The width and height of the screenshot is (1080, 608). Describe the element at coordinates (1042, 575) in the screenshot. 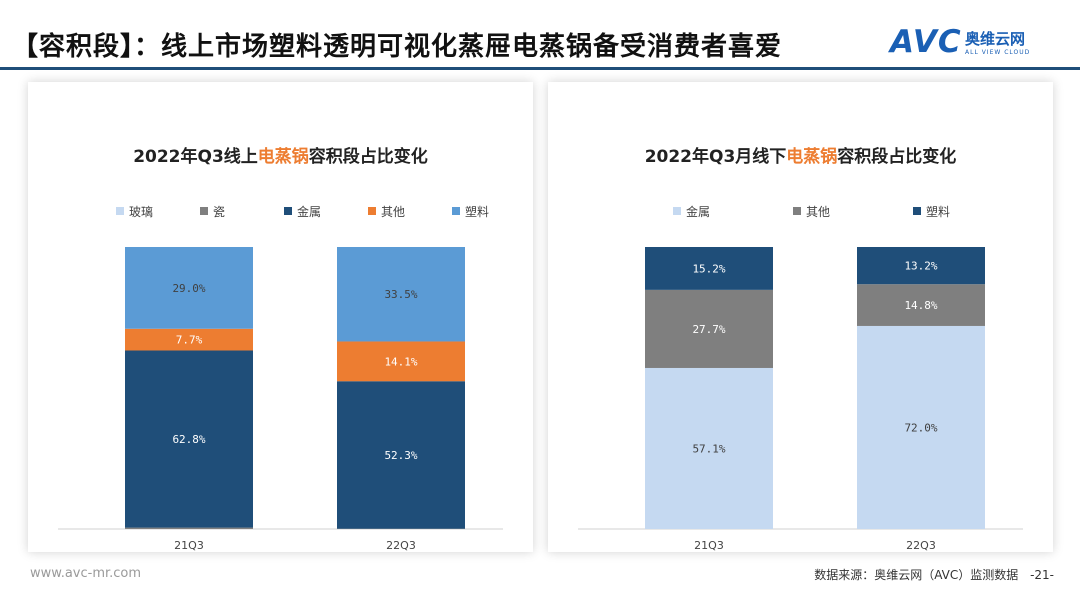

I see `page-number: -21-` at that location.